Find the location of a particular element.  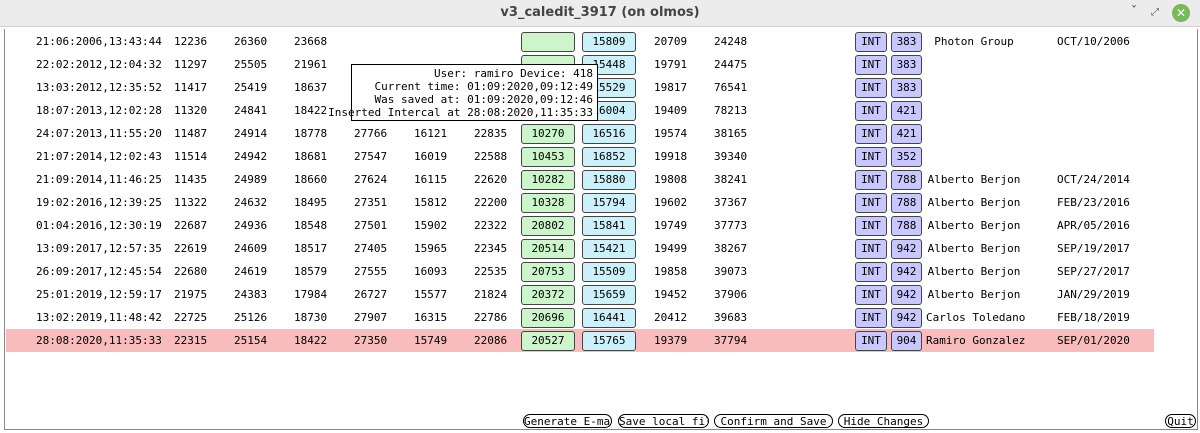

cell-date: 24:07:2013,11:55:20 is located at coordinates (99, 133).